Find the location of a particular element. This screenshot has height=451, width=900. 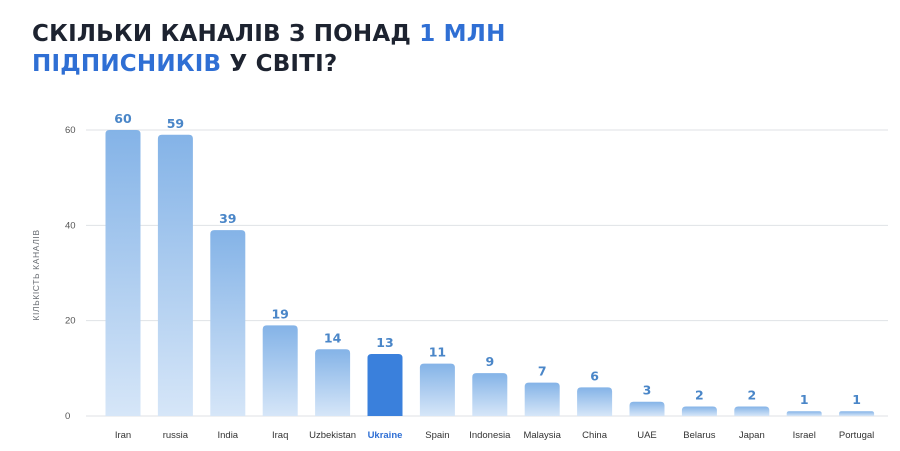

category-label: russia is located at coordinates (176, 435).